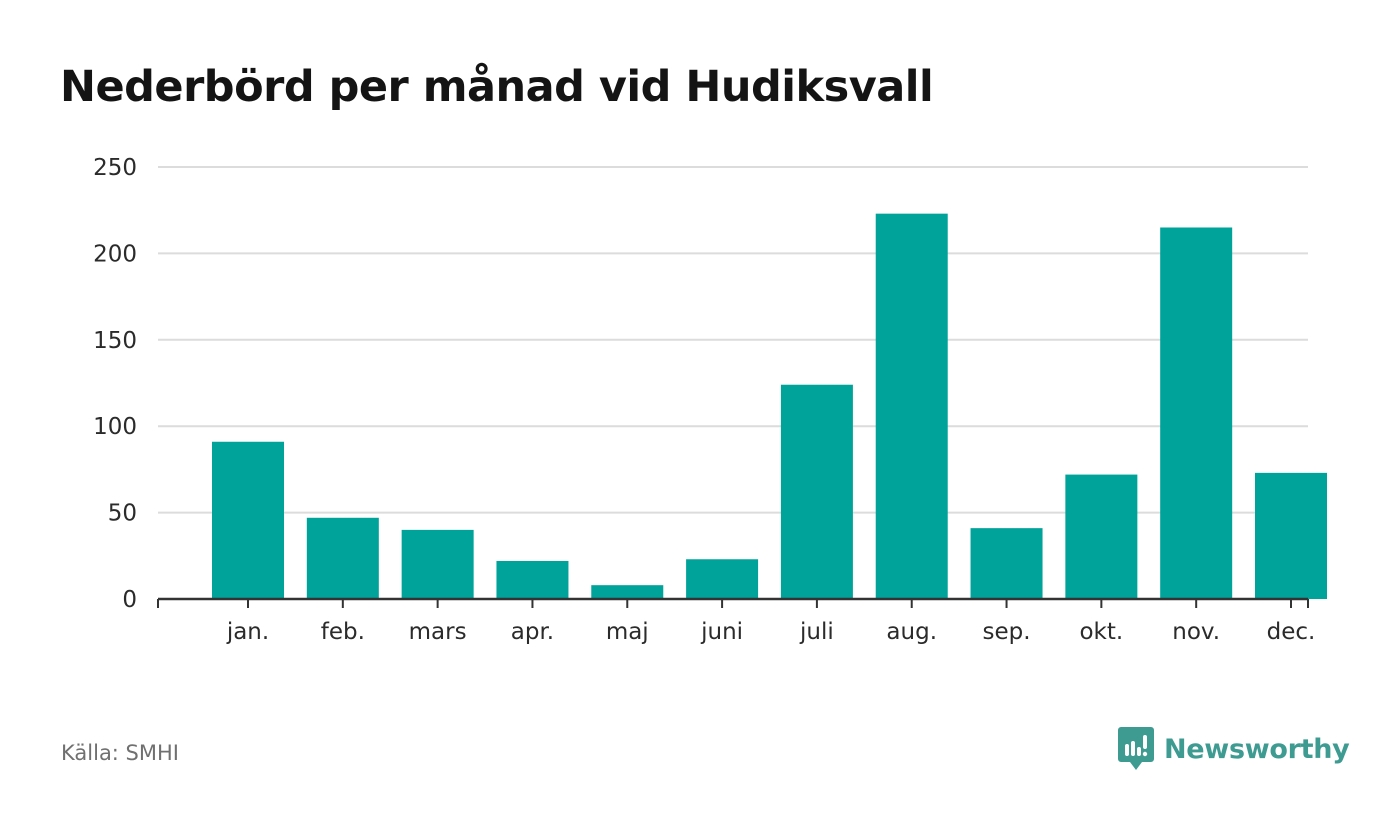  What do you see at coordinates (115, 254) in the screenshot?
I see `y-tick-label: 200` at bounding box center [115, 254].